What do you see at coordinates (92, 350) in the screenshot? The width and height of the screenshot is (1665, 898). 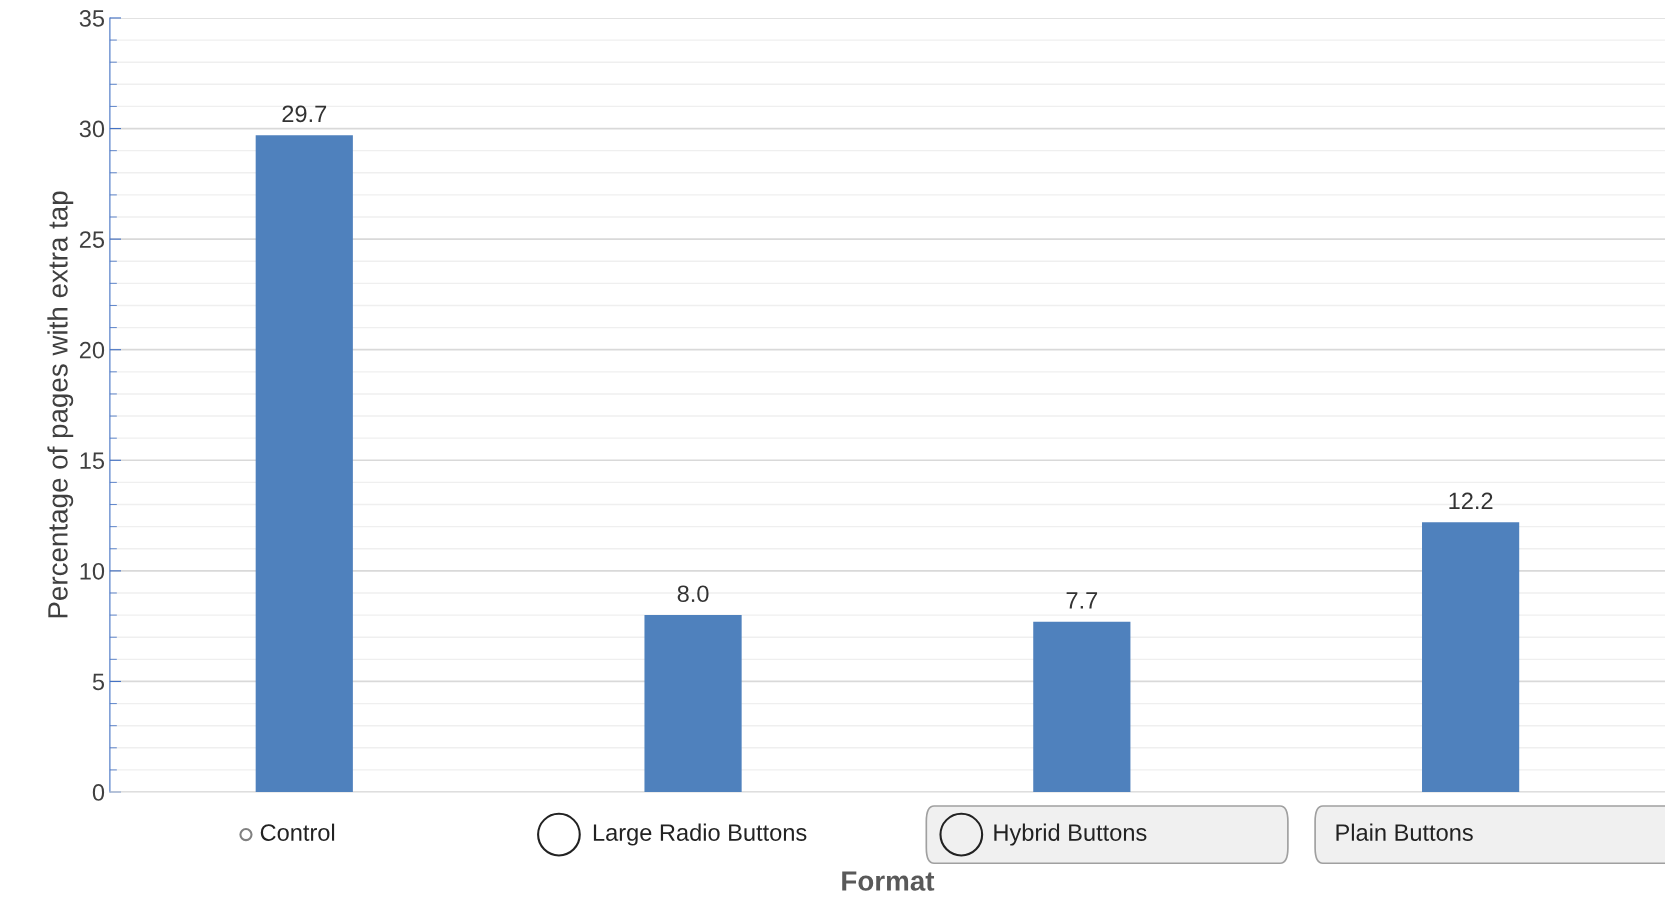 I see `y-tick-label: 20` at bounding box center [92, 350].